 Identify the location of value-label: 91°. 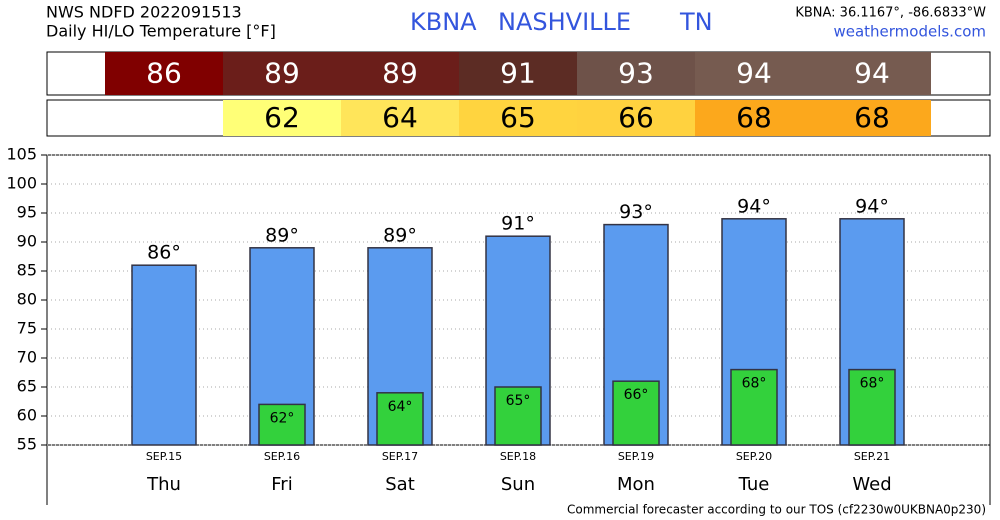
(518, 224).